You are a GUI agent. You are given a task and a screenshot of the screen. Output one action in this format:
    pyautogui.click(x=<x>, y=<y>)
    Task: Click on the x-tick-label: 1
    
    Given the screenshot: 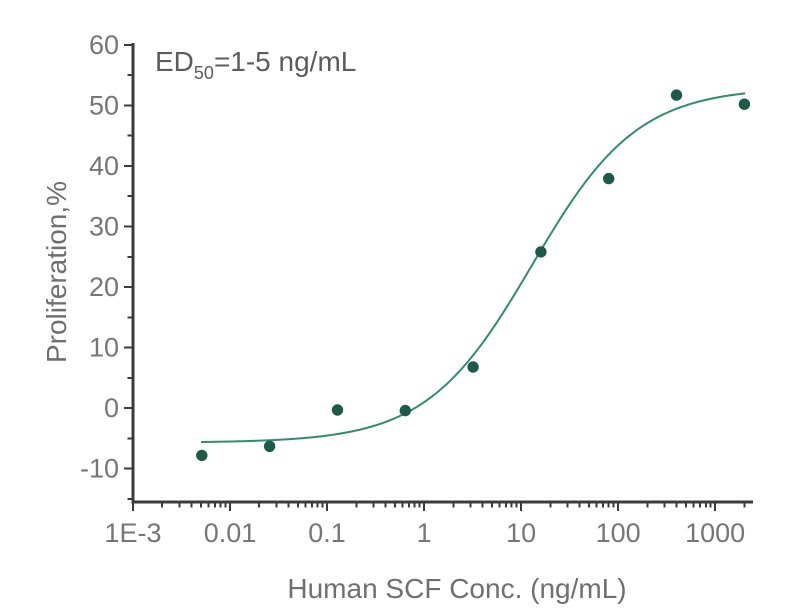 What is the action you would take?
    pyautogui.click(x=424, y=533)
    